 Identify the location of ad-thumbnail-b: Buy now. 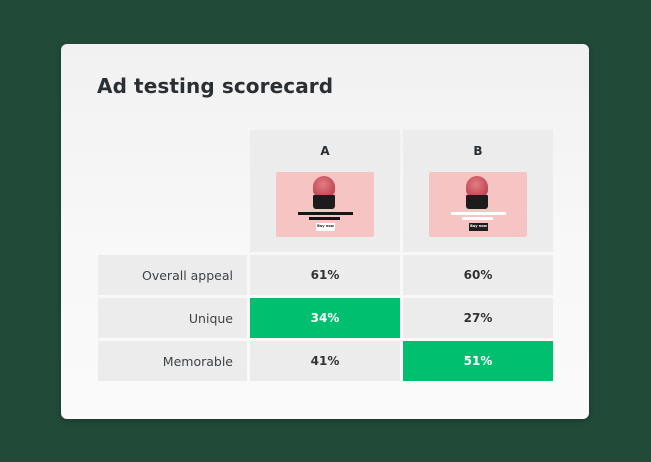
(478, 204).